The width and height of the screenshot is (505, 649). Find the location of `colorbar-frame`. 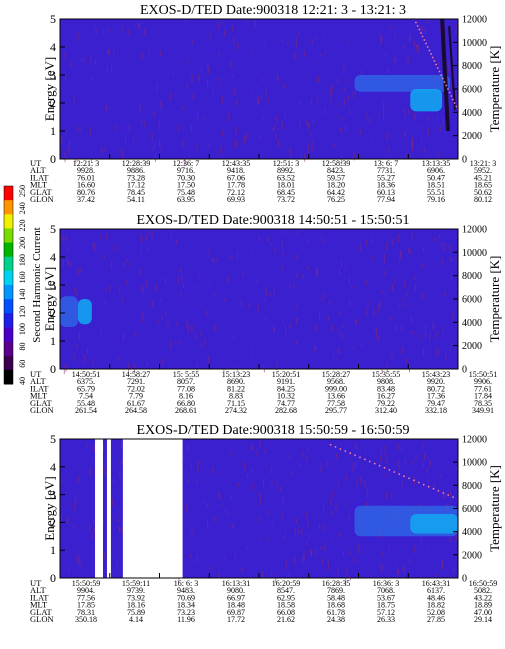

colorbar-frame is located at coordinates (8, 285).